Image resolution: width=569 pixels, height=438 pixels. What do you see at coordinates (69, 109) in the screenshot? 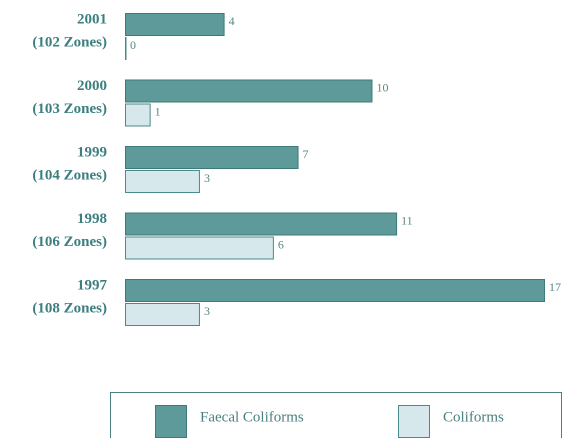
I see `category-label: (103 Zones)` at bounding box center [69, 109].